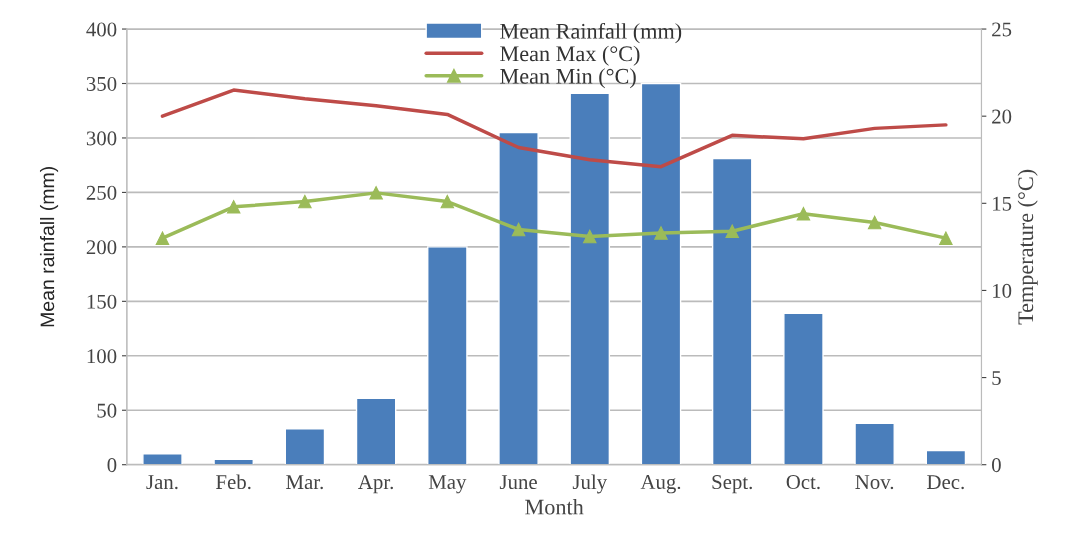  Describe the element at coordinates (112, 465) in the screenshot. I see `y-tick-label: 0` at that location.